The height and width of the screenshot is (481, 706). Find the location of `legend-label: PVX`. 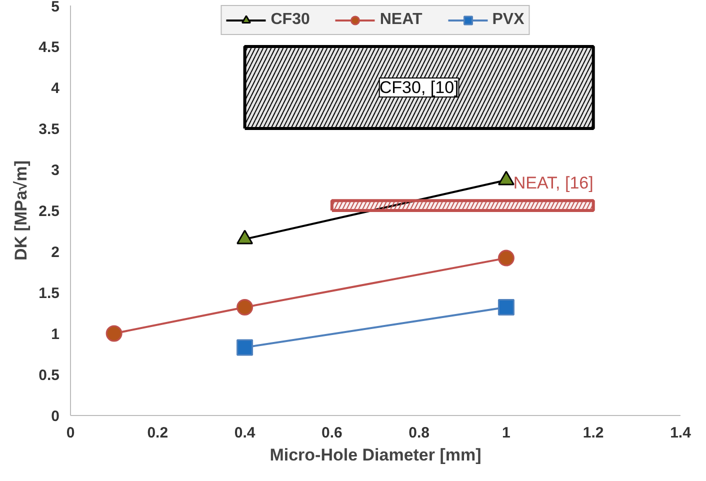

legend-label: PVX is located at coordinates (508, 20).